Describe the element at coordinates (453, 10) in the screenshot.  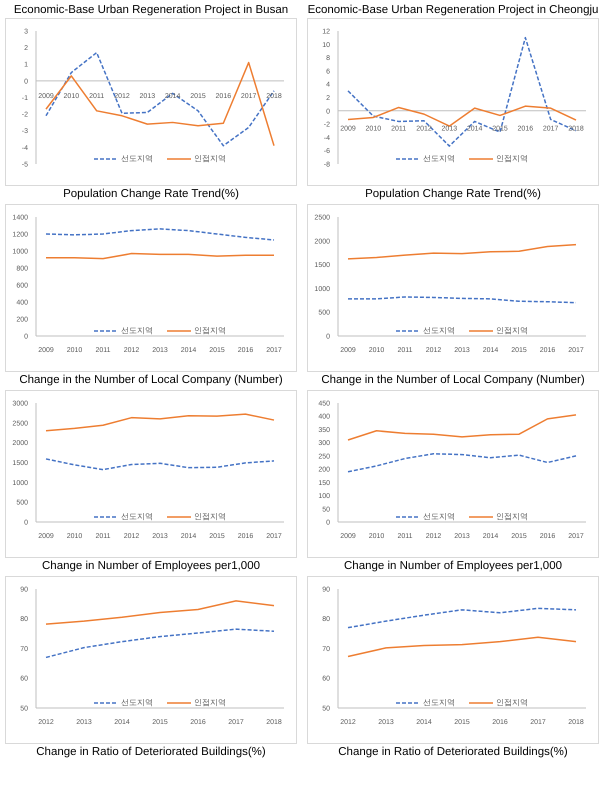
I see `chart-title: Economic-Base Urban Regeneration Project in Cheongju` at that location.